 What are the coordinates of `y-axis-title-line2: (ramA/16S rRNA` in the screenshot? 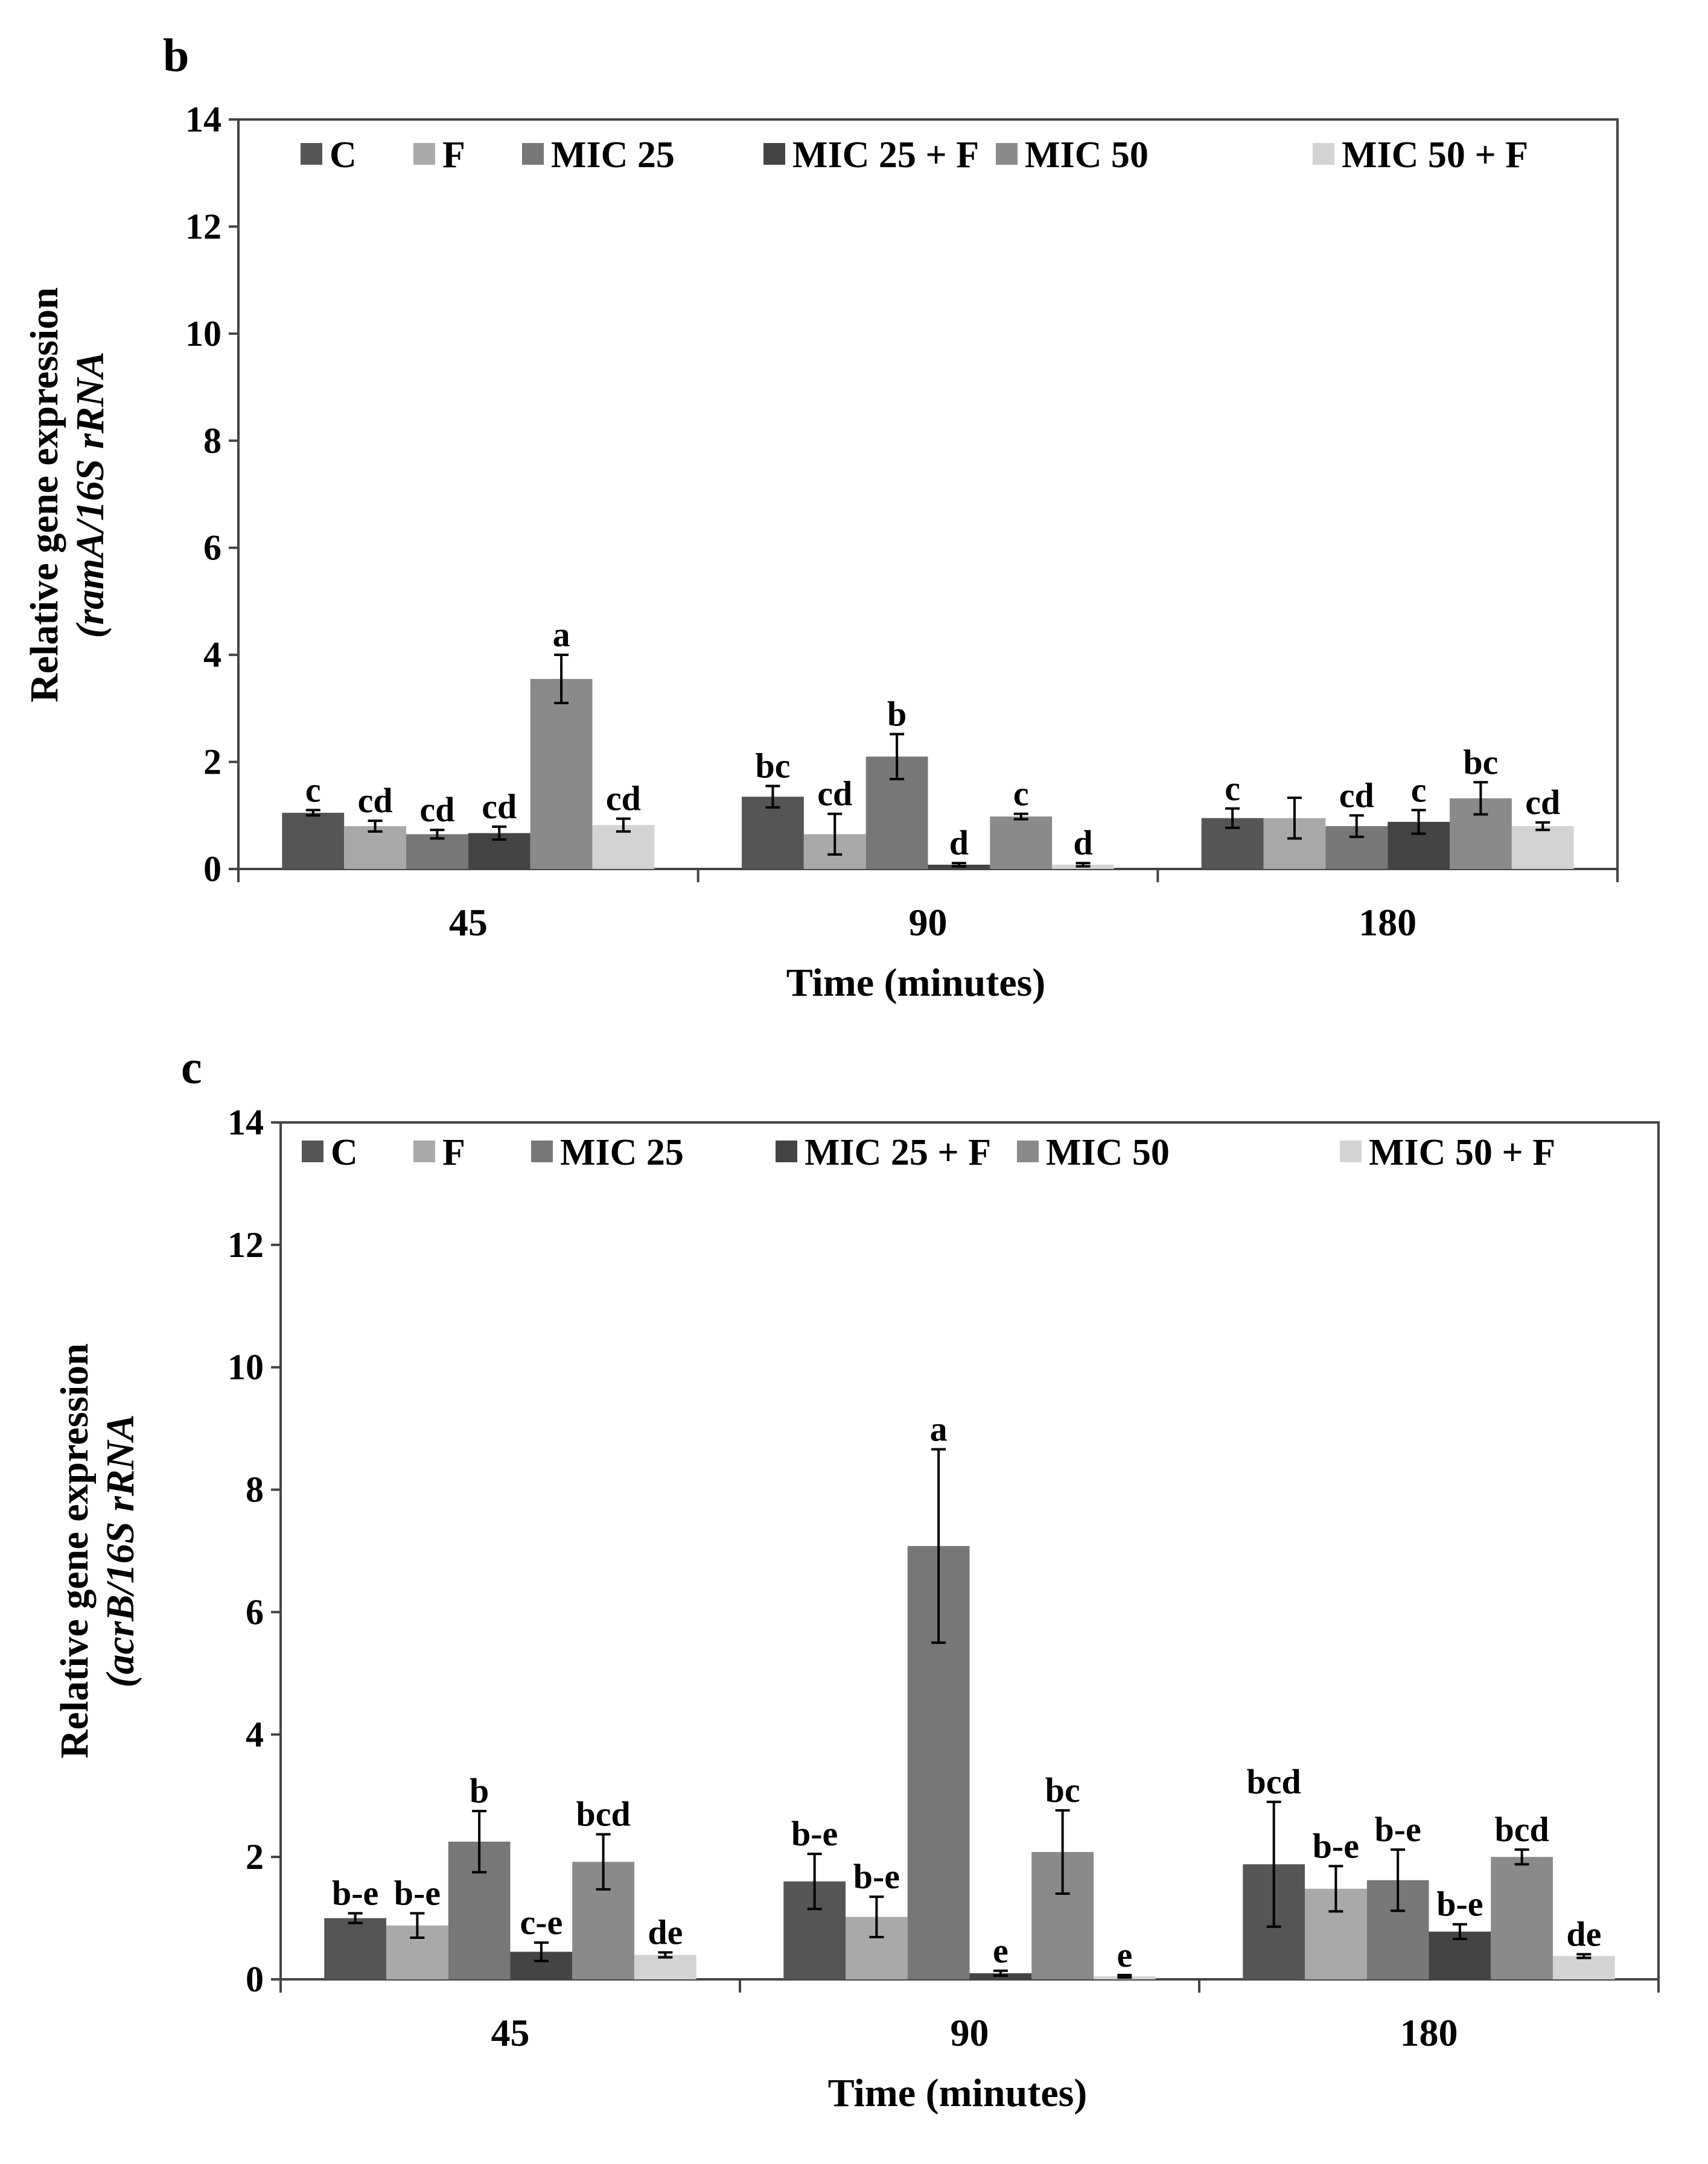 It's located at (90, 495).